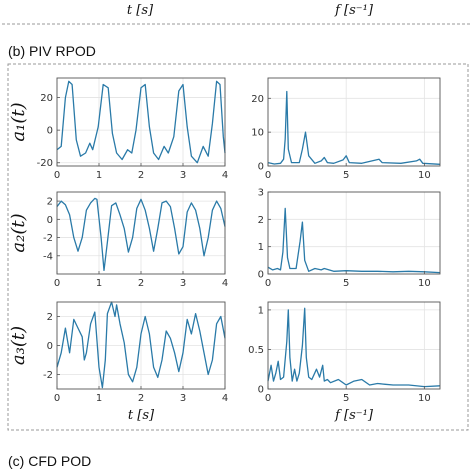  Describe the element at coordinates (45, 163) in the screenshot. I see `y-tick-label: -20` at that location.